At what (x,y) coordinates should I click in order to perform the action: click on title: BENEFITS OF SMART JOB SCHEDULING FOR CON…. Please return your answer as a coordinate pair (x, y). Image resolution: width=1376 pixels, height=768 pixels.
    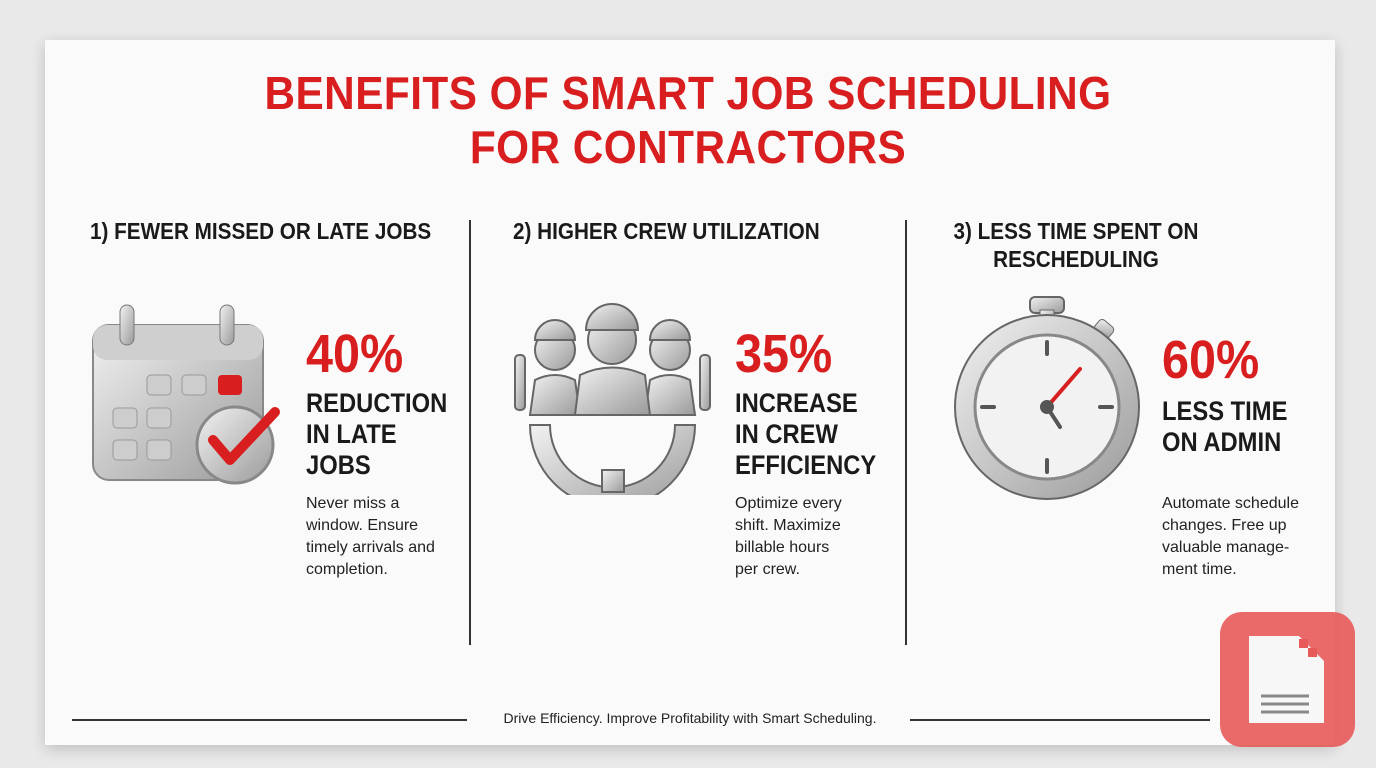
    Looking at the image, I should click on (688, 120).